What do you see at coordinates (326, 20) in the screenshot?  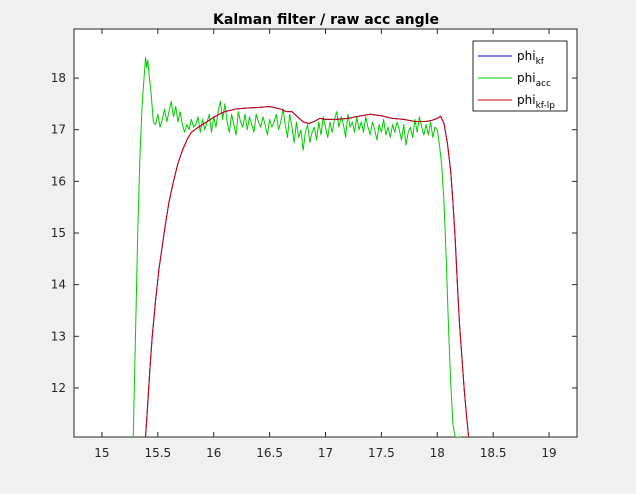 I see `chart-title: Kalman filter / raw acc angle` at bounding box center [326, 20].